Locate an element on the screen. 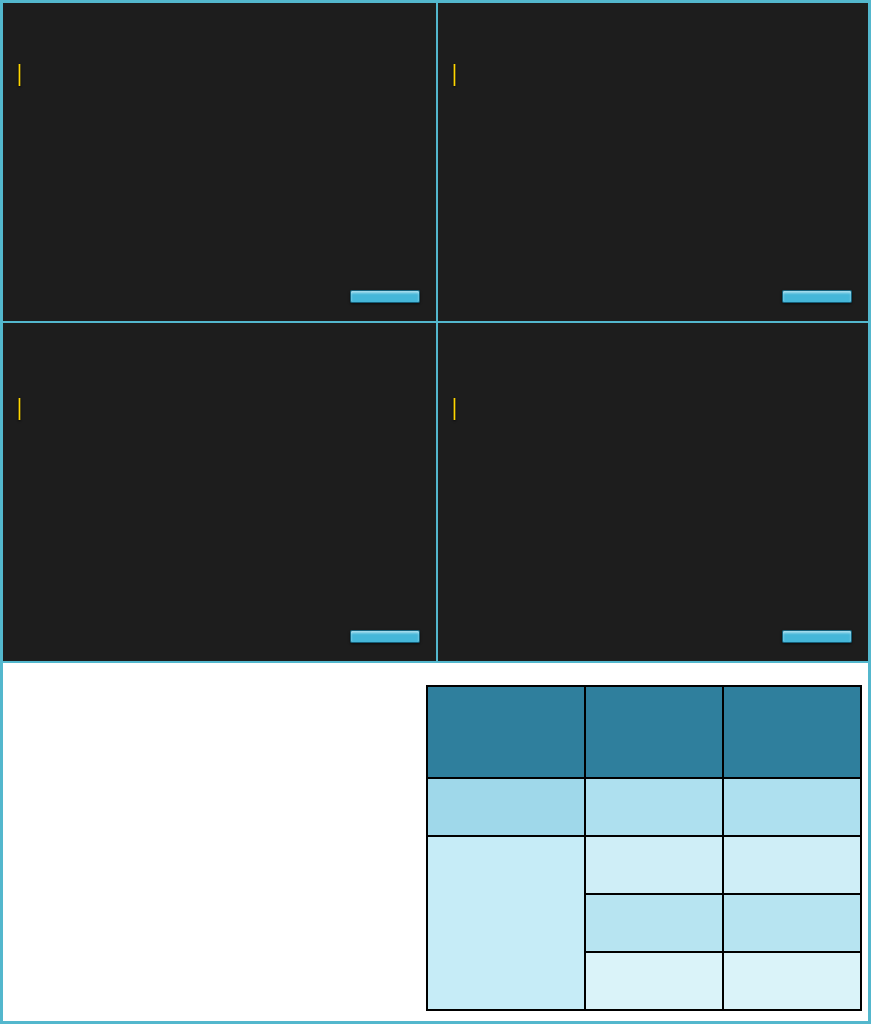  header-particle-concentration is located at coordinates (506, 732).